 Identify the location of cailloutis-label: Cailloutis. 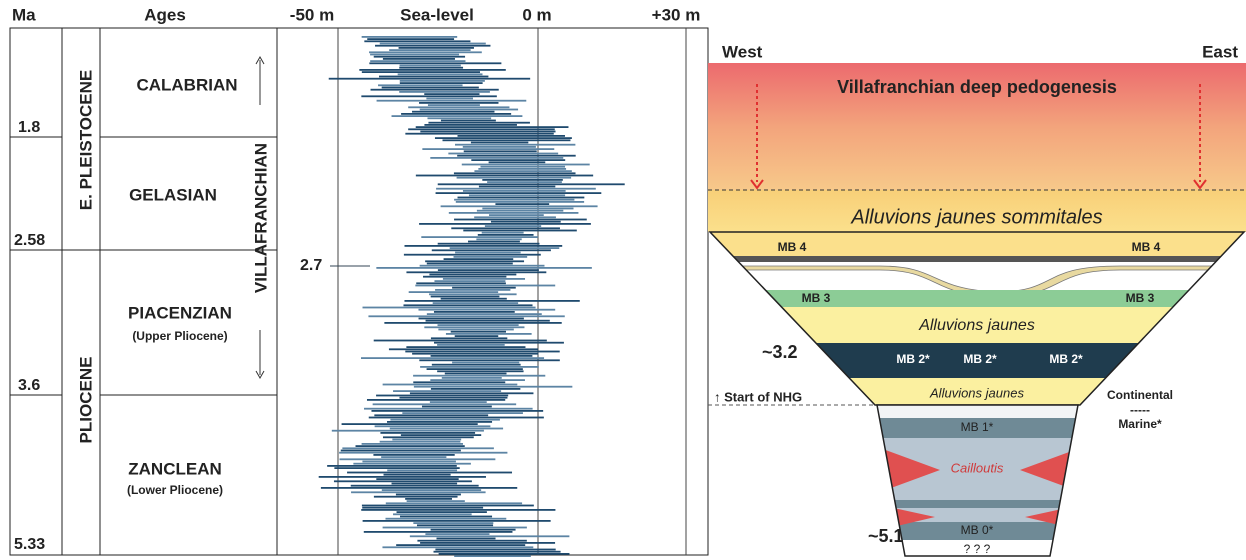
(977, 467).